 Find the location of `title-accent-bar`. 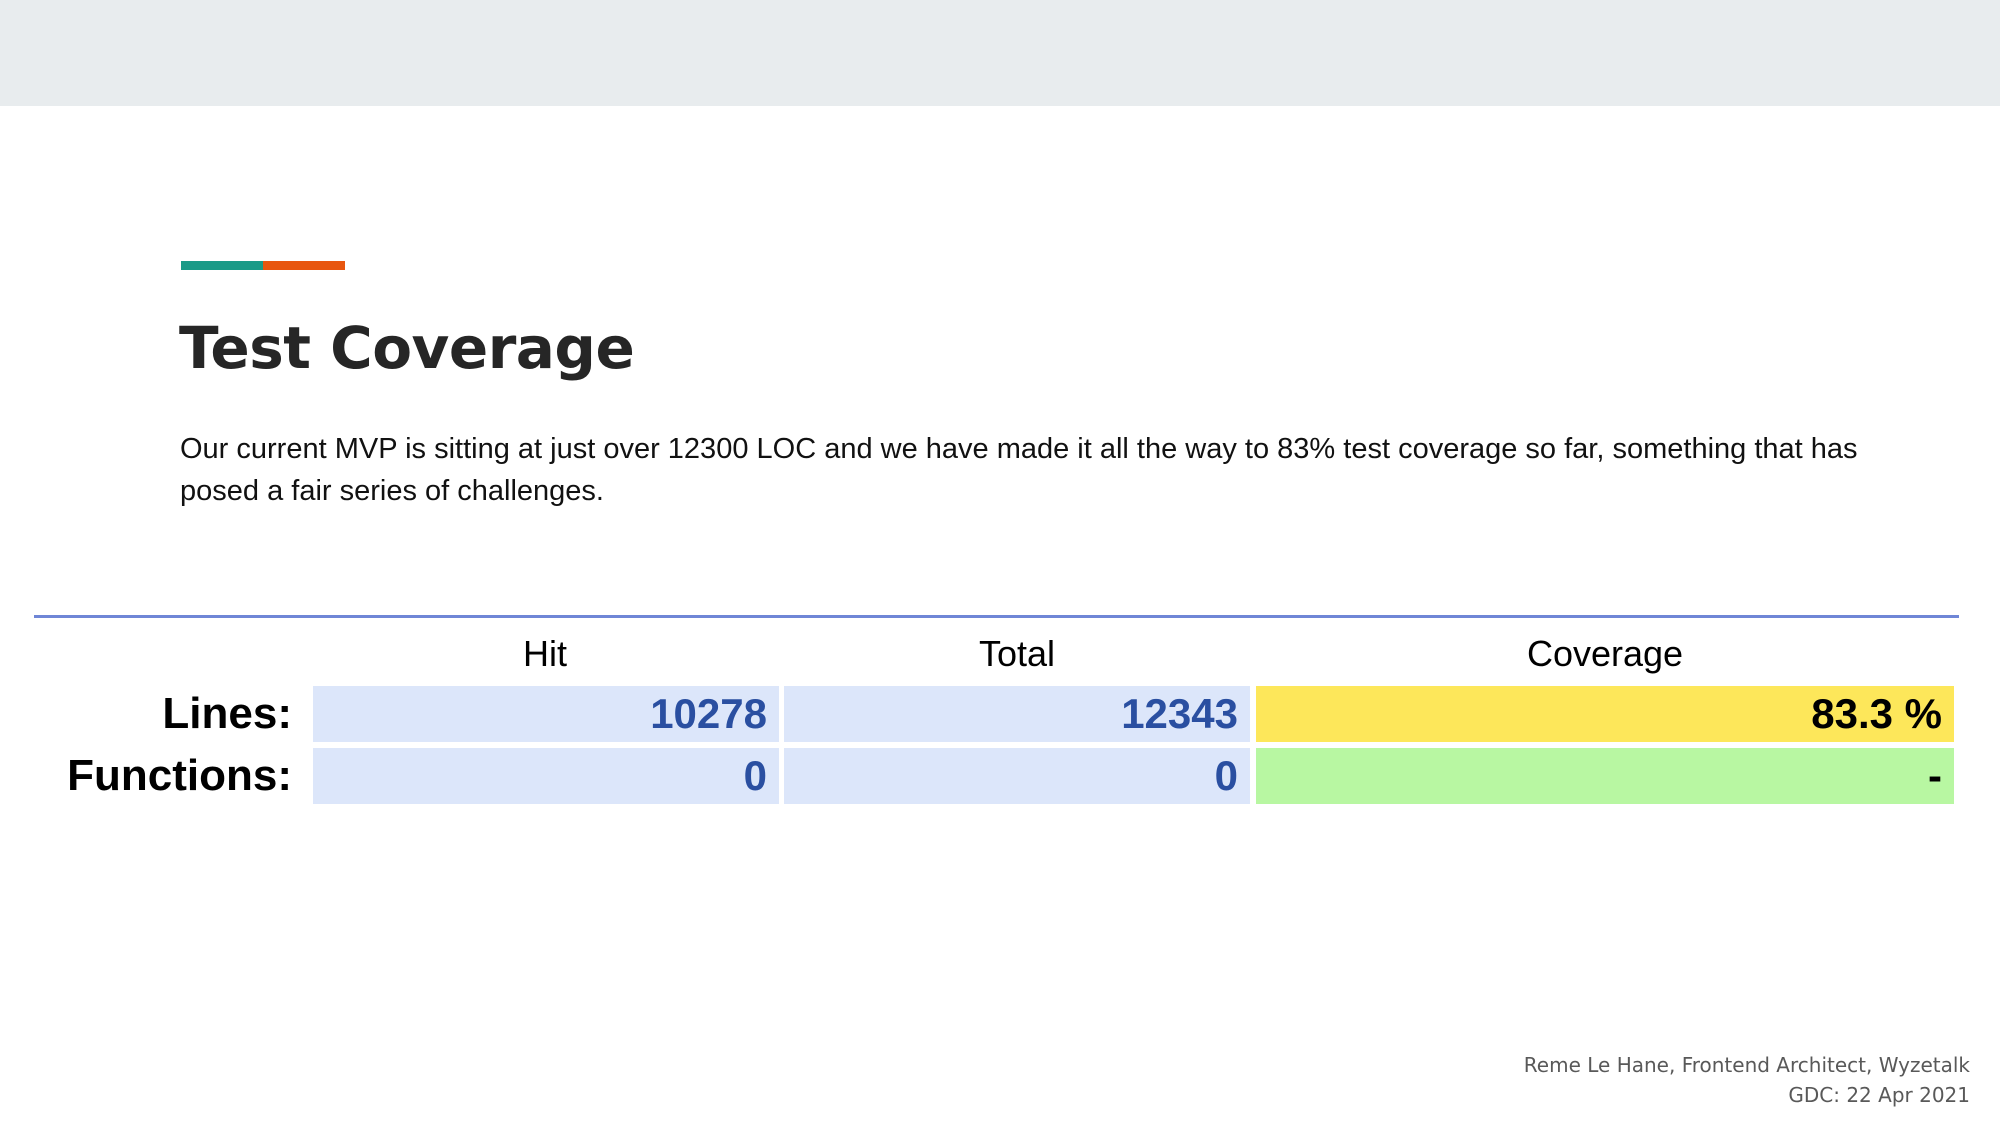

title-accent-bar is located at coordinates (263, 265).